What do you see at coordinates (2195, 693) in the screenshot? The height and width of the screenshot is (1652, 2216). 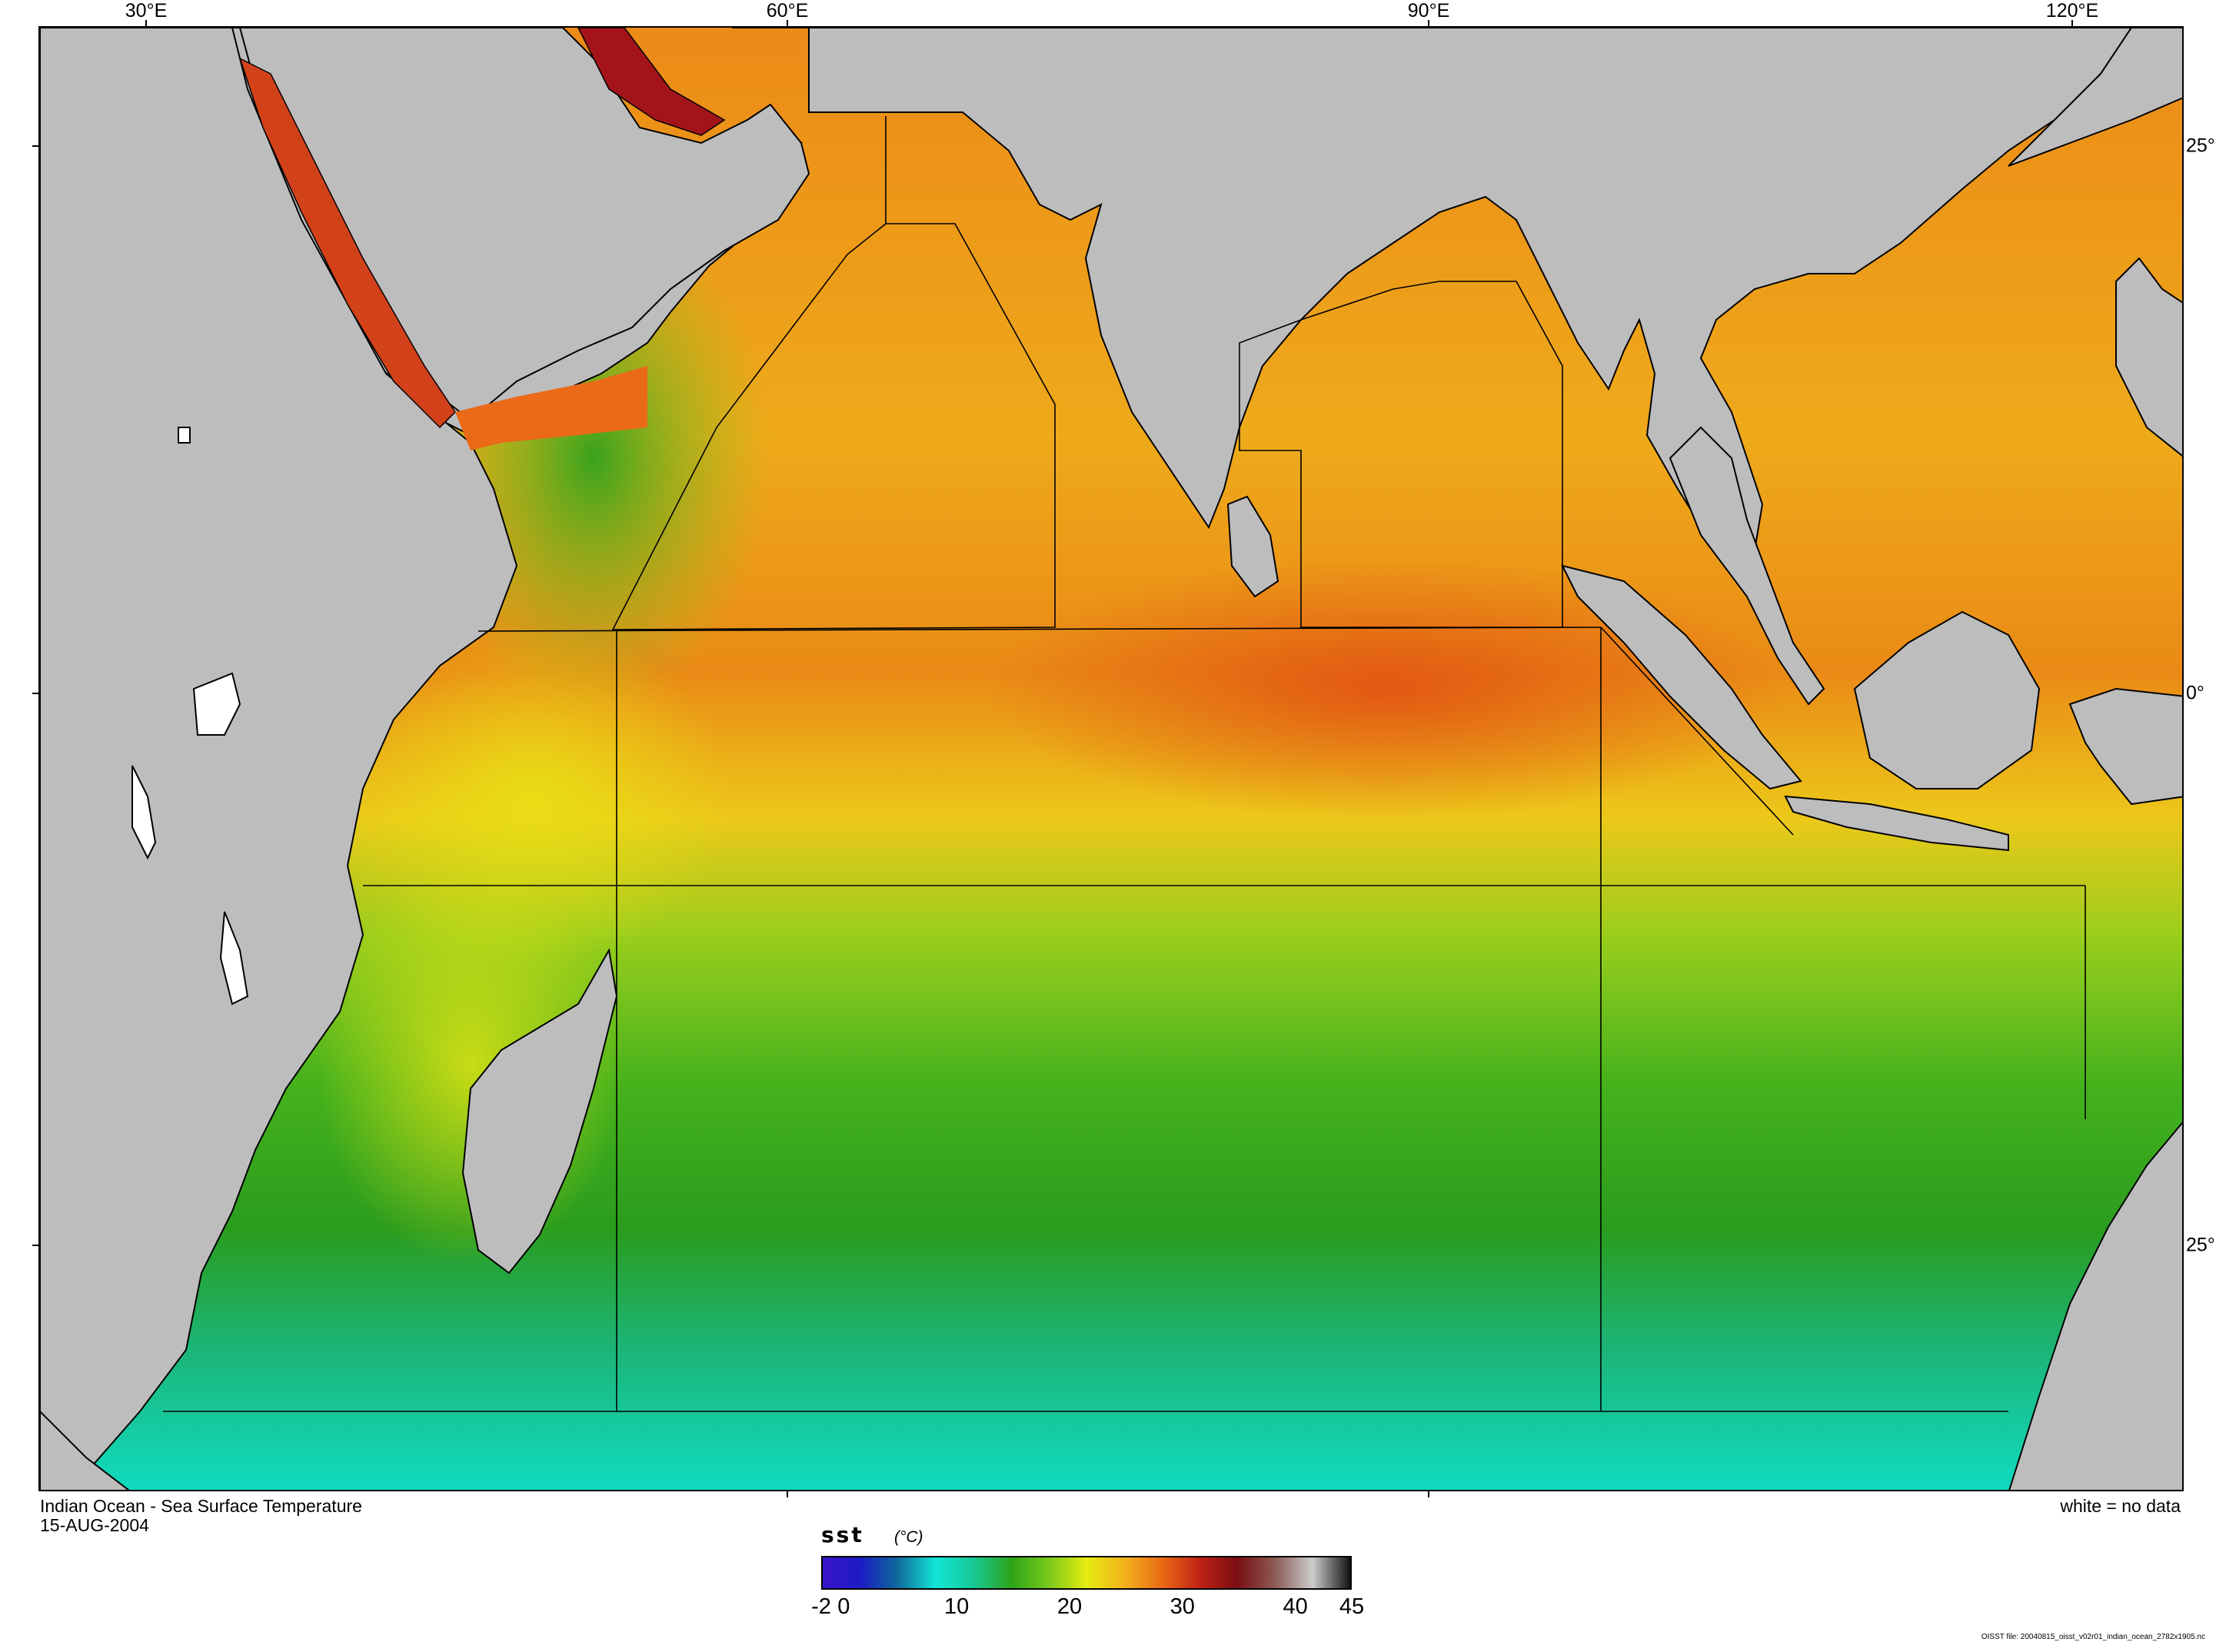 I see `lat-label-0: 0°` at bounding box center [2195, 693].